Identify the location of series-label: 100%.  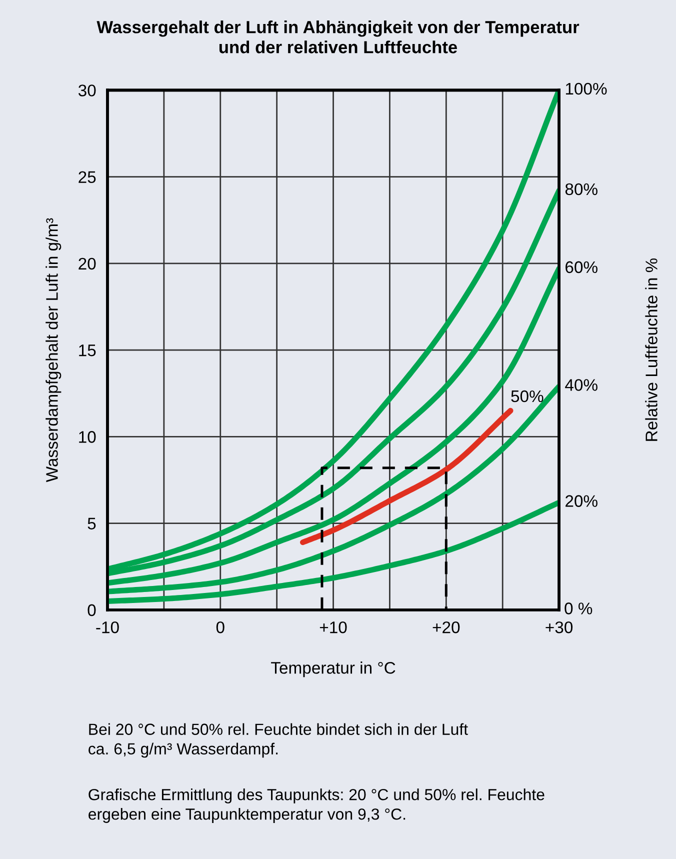
(586, 88).